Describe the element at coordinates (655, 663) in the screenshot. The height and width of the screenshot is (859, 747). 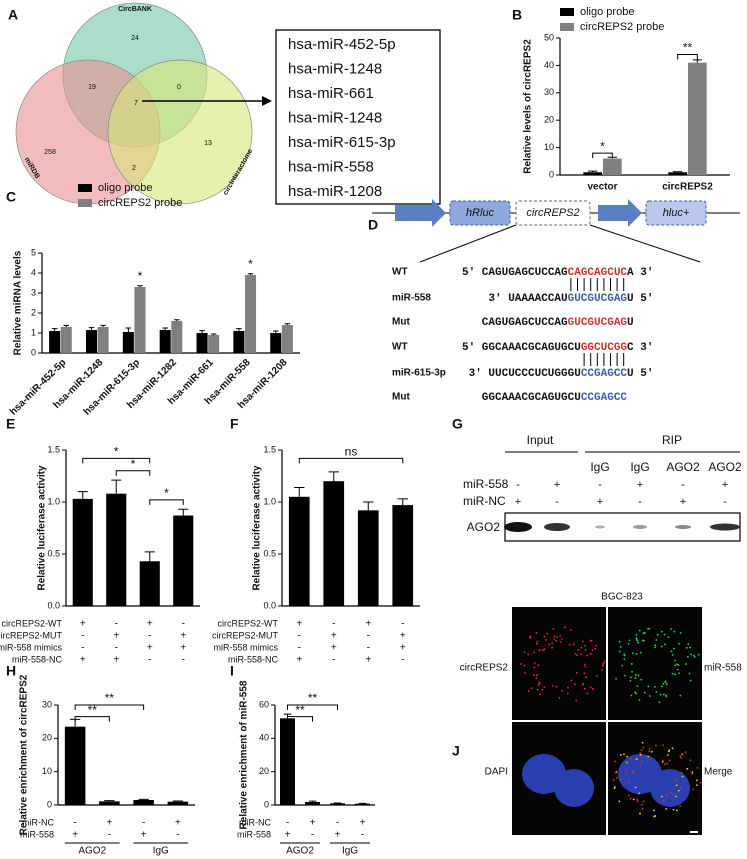
I see `micrograph` at that location.